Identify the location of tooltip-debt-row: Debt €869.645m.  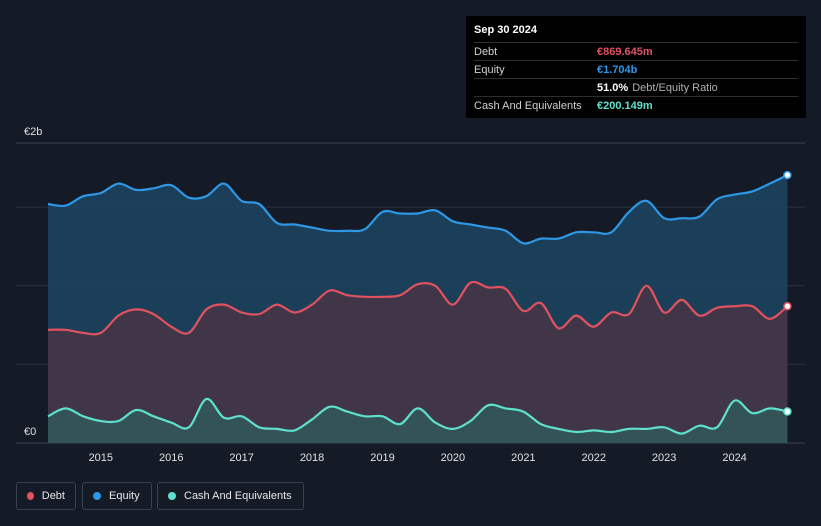
(636, 51).